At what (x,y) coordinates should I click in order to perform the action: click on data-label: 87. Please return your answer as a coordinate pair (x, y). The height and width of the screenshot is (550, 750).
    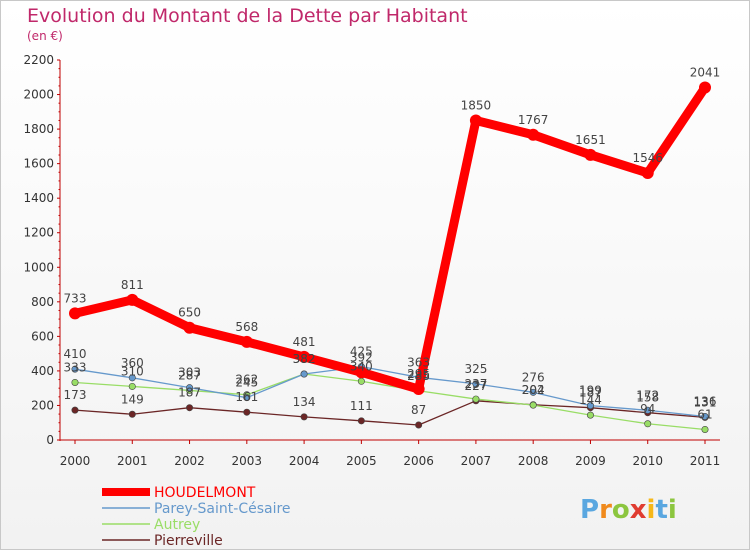
    Looking at the image, I should click on (418, 410).